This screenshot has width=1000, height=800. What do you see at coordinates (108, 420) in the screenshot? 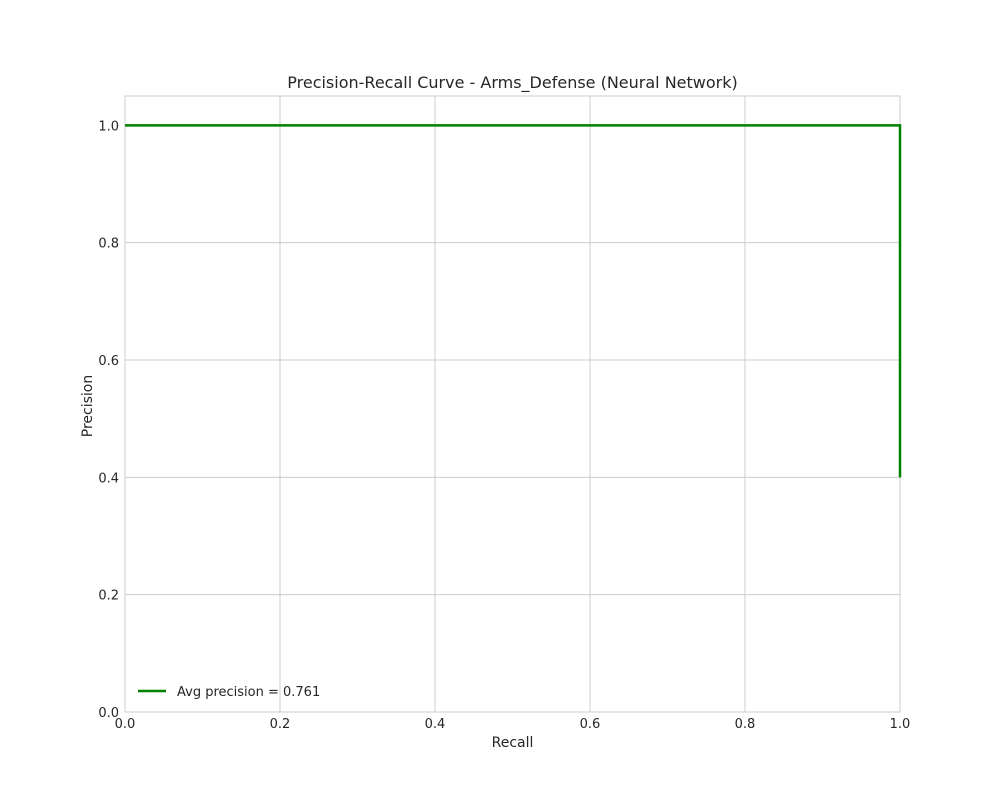
I see `y-axis-ticks: 0.0 0.2 0.4 0.6 0.8 1.0` at bounding box center [108, 420].